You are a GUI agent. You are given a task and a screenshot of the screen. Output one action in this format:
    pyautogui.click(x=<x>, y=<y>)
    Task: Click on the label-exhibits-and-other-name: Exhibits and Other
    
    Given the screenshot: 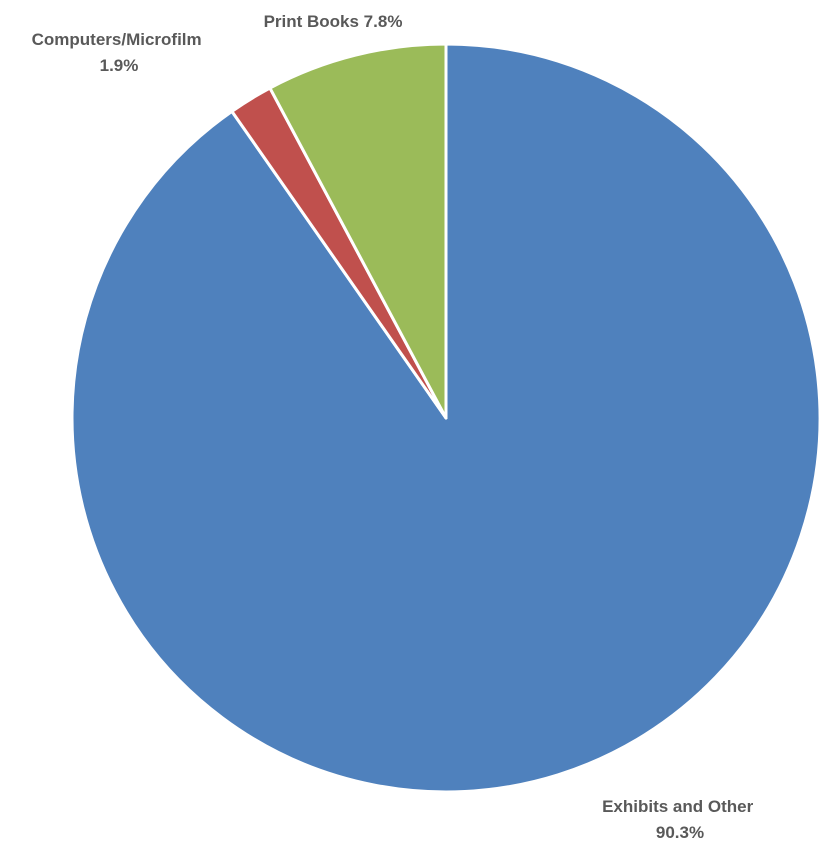 What is the action you would take?
    pyautogui.click(x=678, y=806)
    